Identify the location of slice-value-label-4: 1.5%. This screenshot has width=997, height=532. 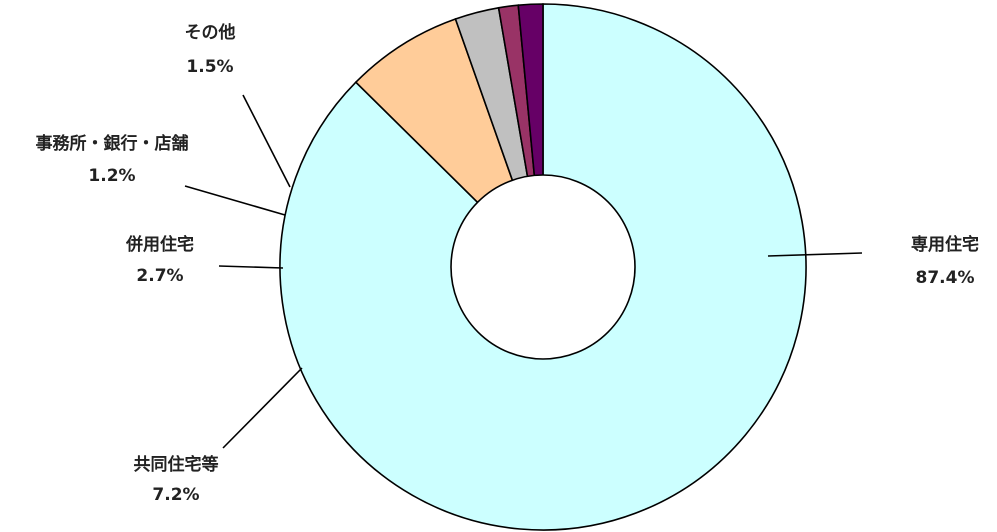
(209, 67).